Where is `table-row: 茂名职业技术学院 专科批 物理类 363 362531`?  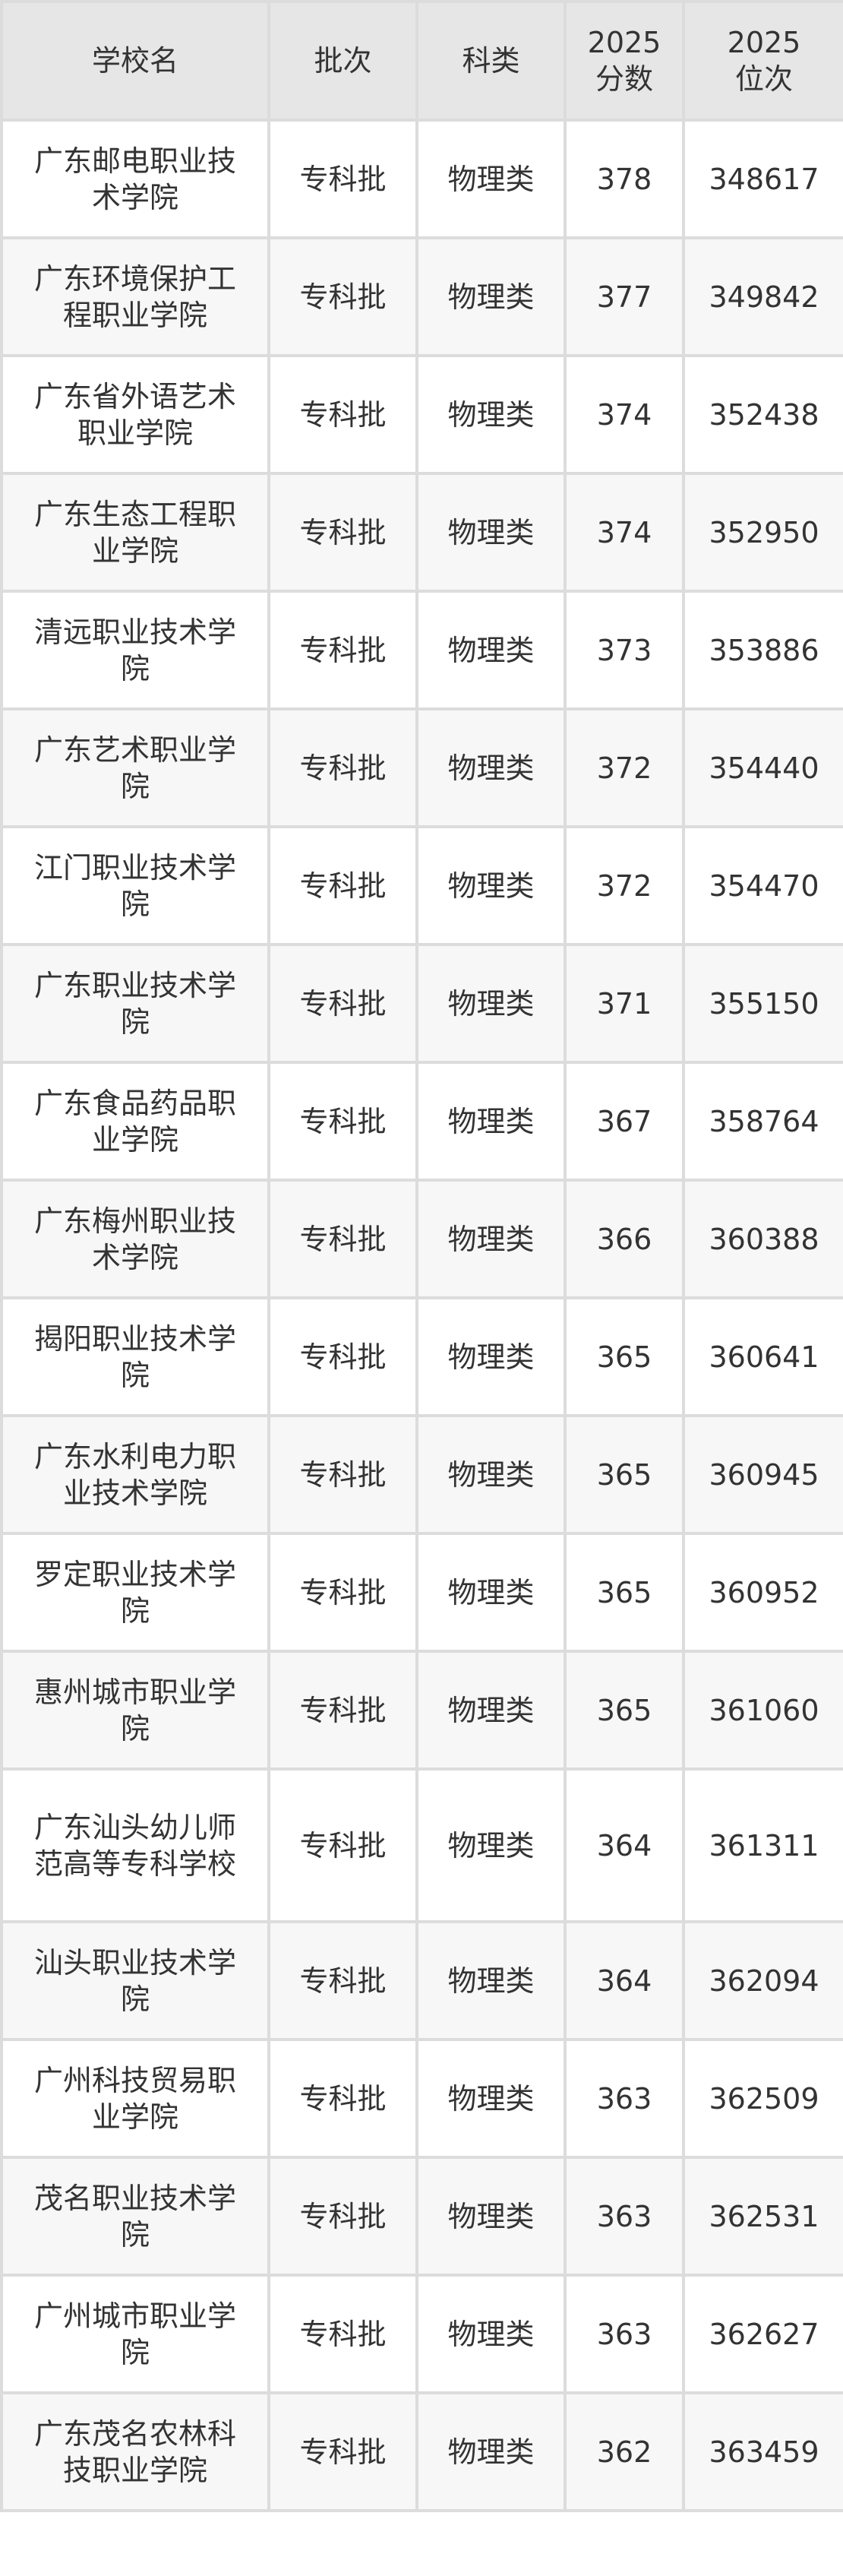
table-row: 茂名职业技术学院 专科批 物理类 363 362531 is located at coordinates (421, 2216).